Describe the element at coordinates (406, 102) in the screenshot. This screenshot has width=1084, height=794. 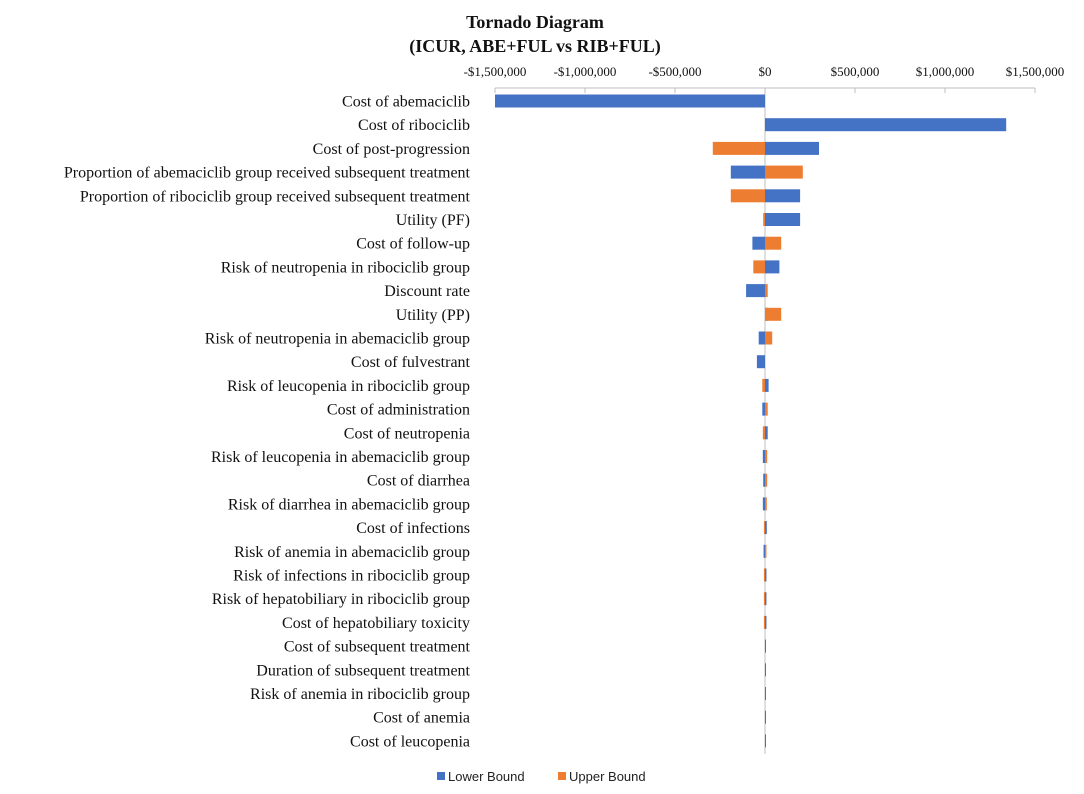
I see `category-label: Cost of abemaciclib` at that location.